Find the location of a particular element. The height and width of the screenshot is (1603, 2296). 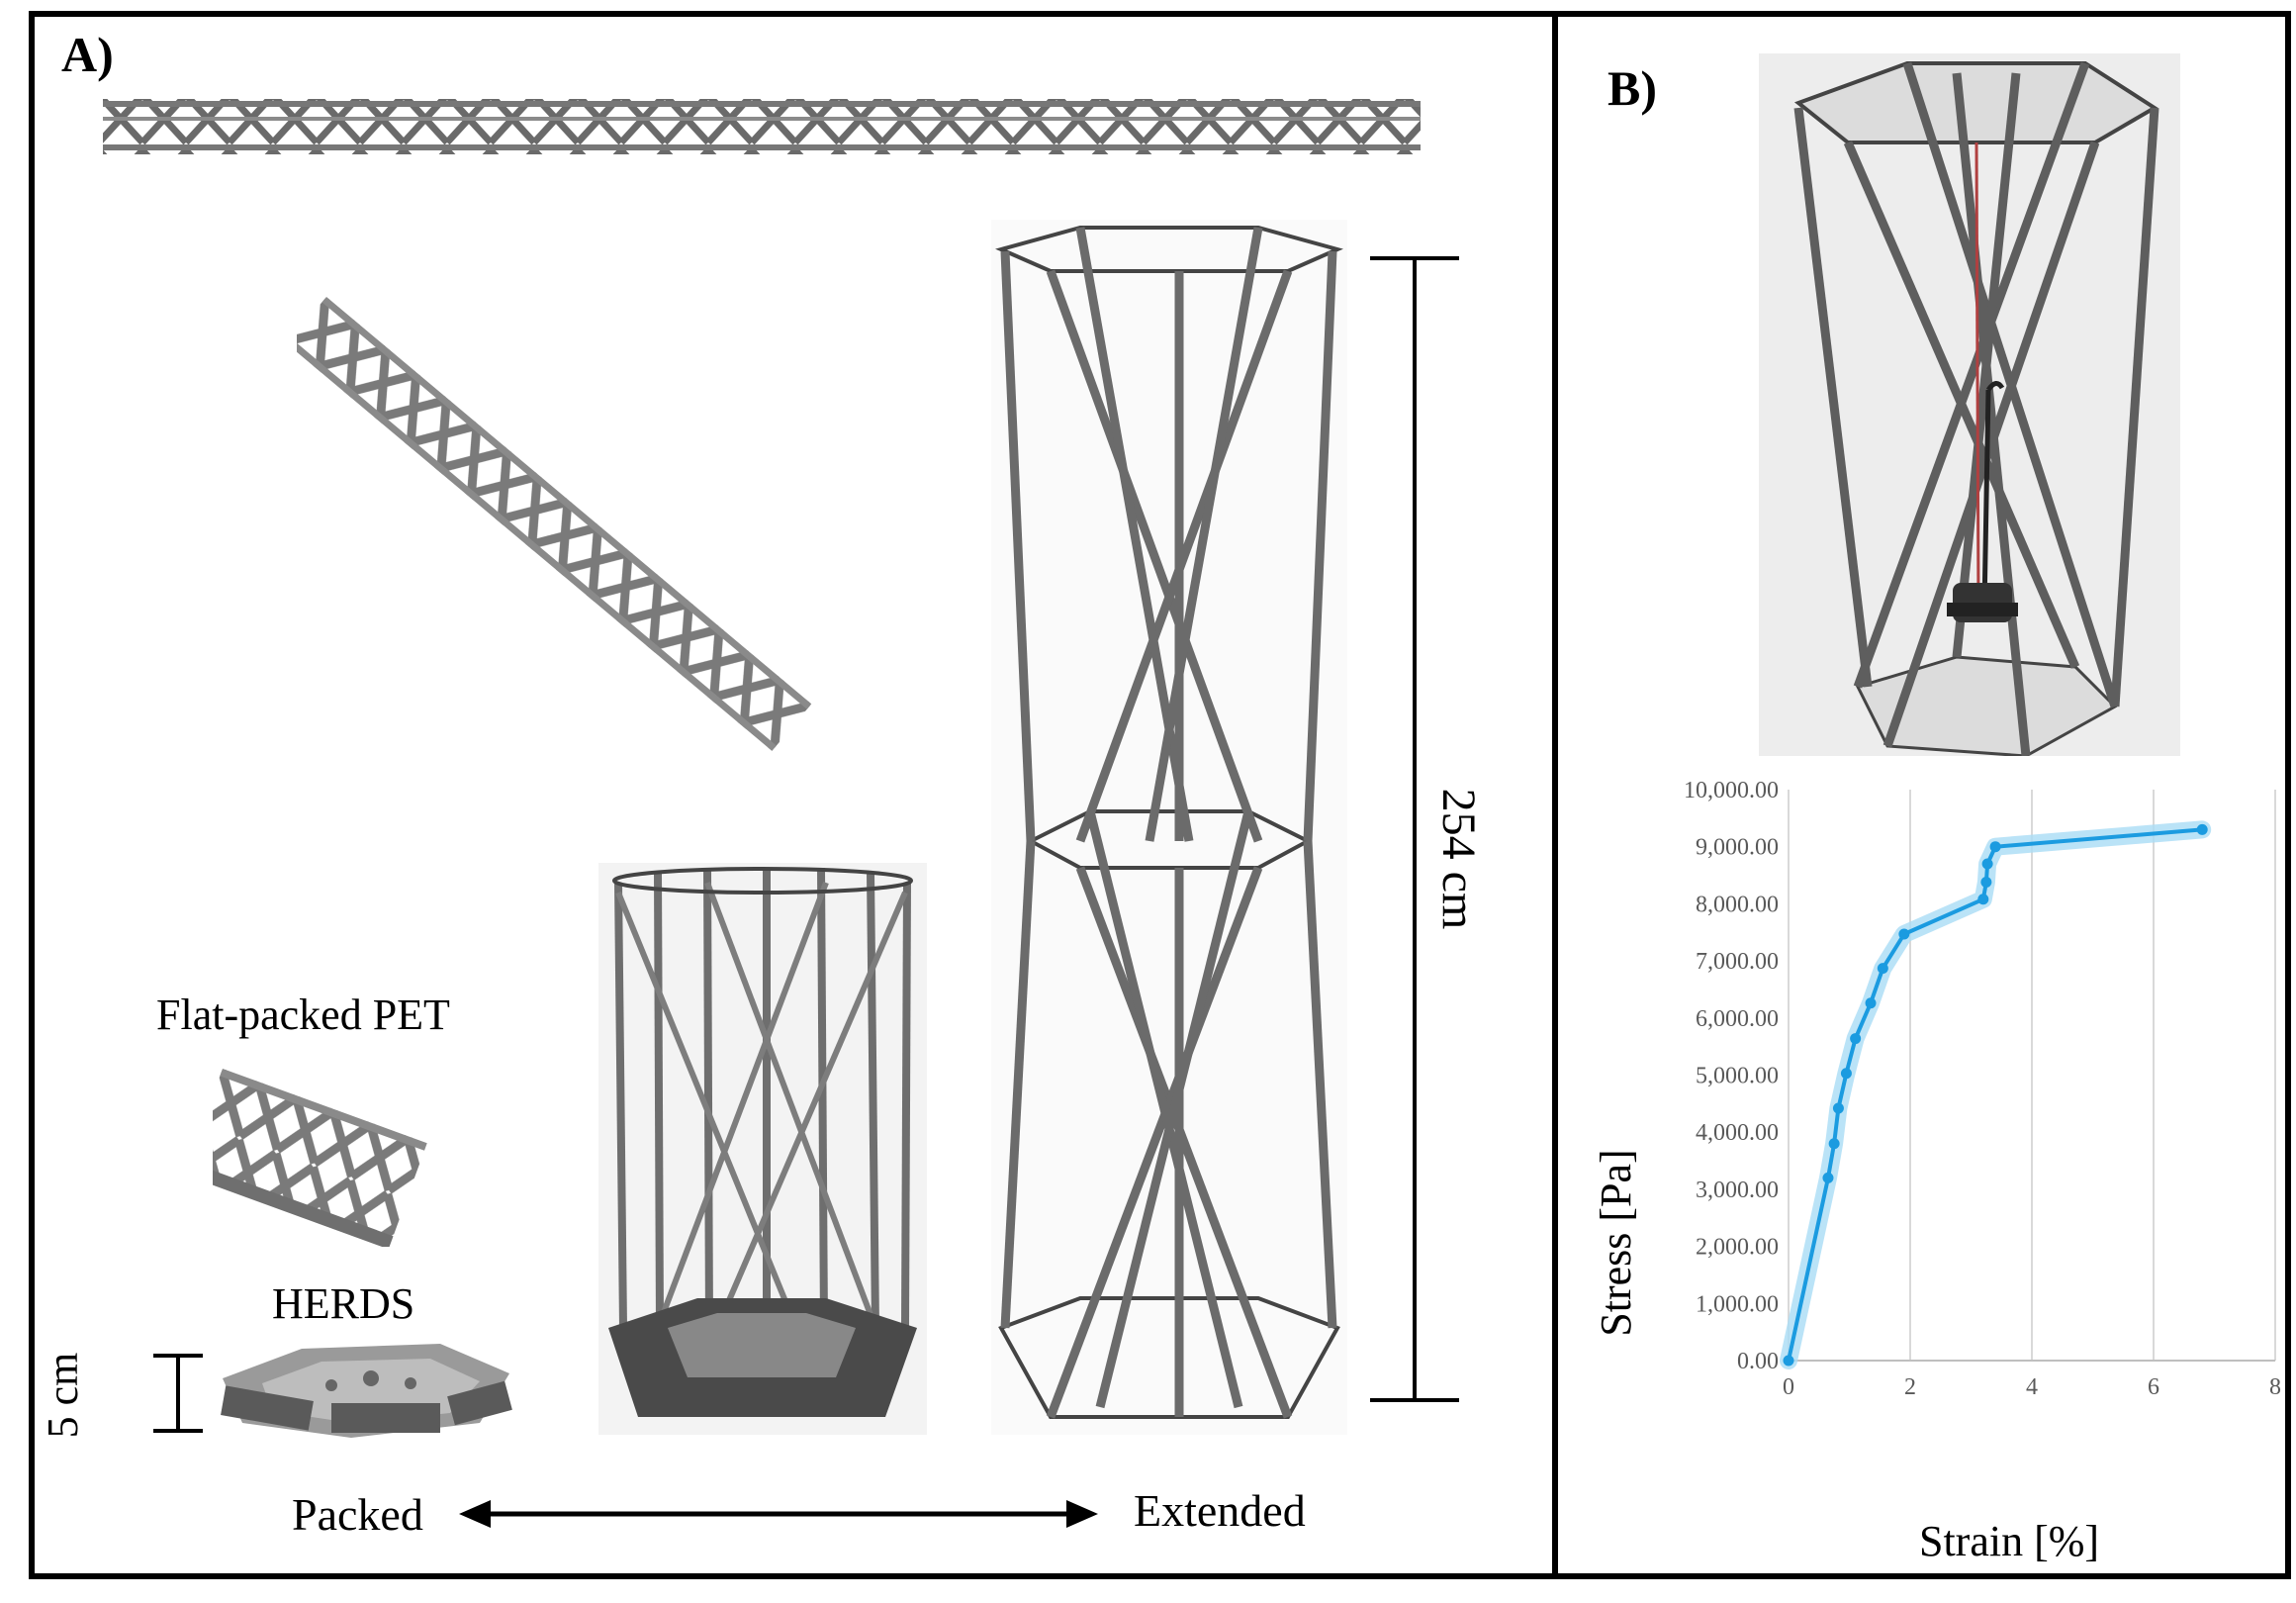

small-scale-bar is located at coordinates (178, 1393).